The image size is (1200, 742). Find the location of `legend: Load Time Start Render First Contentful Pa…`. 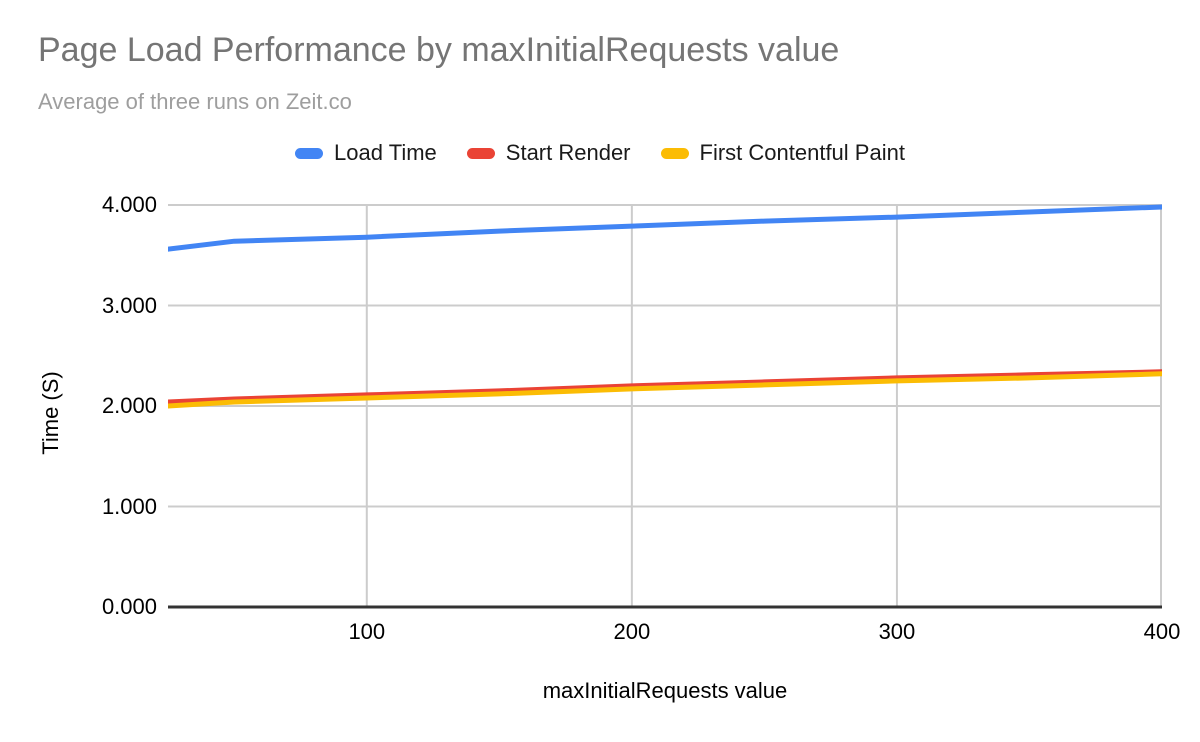

legend: Load Time Start Render First Contentful Pa… is located at coordinates (600, 153).